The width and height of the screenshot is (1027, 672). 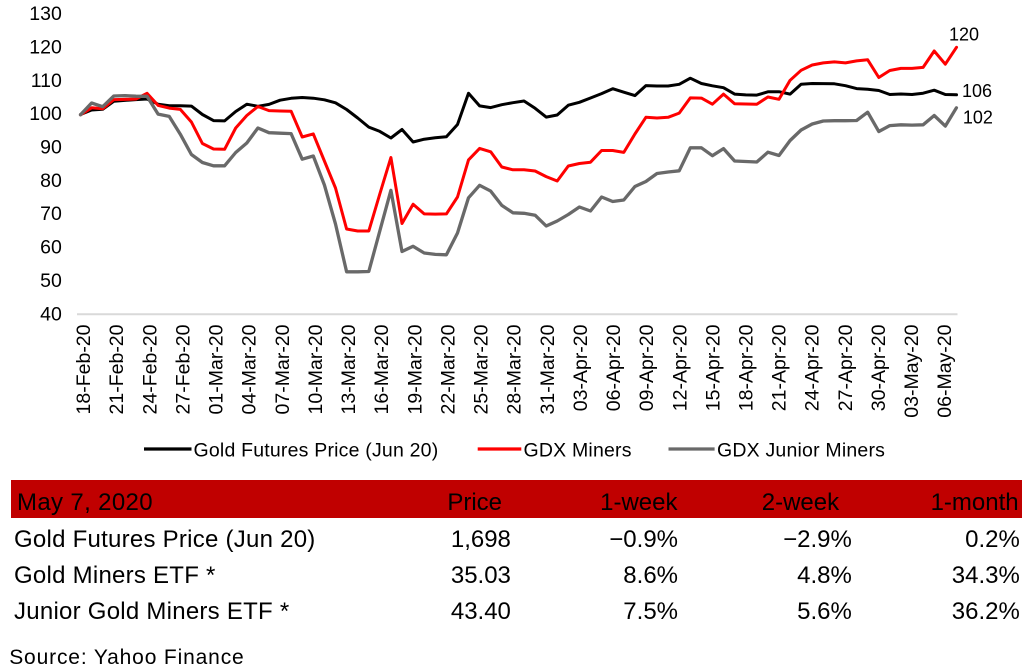 I want to click on svg-text: 24-Feb-20, so click(x=150, y=369).